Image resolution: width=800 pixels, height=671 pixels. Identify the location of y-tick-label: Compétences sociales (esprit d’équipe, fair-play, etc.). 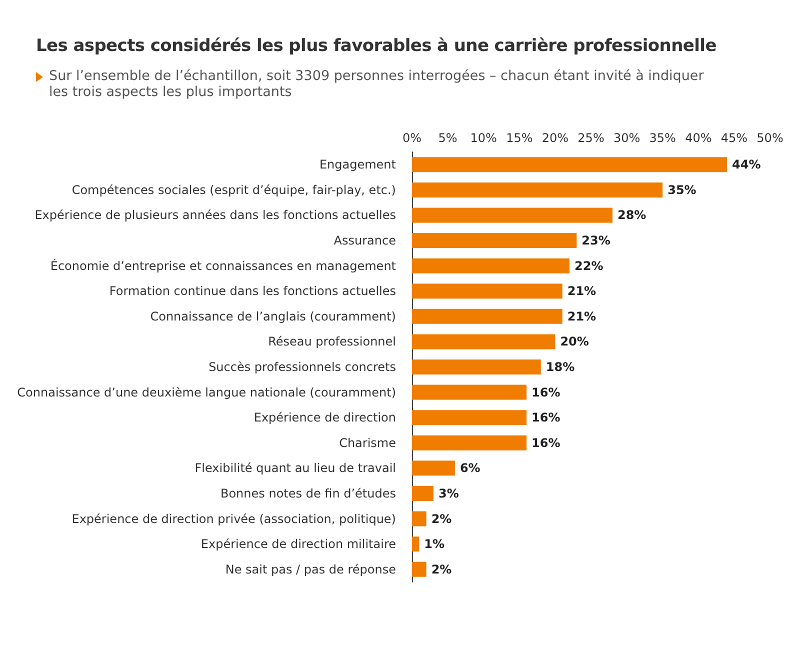
(234, 189).